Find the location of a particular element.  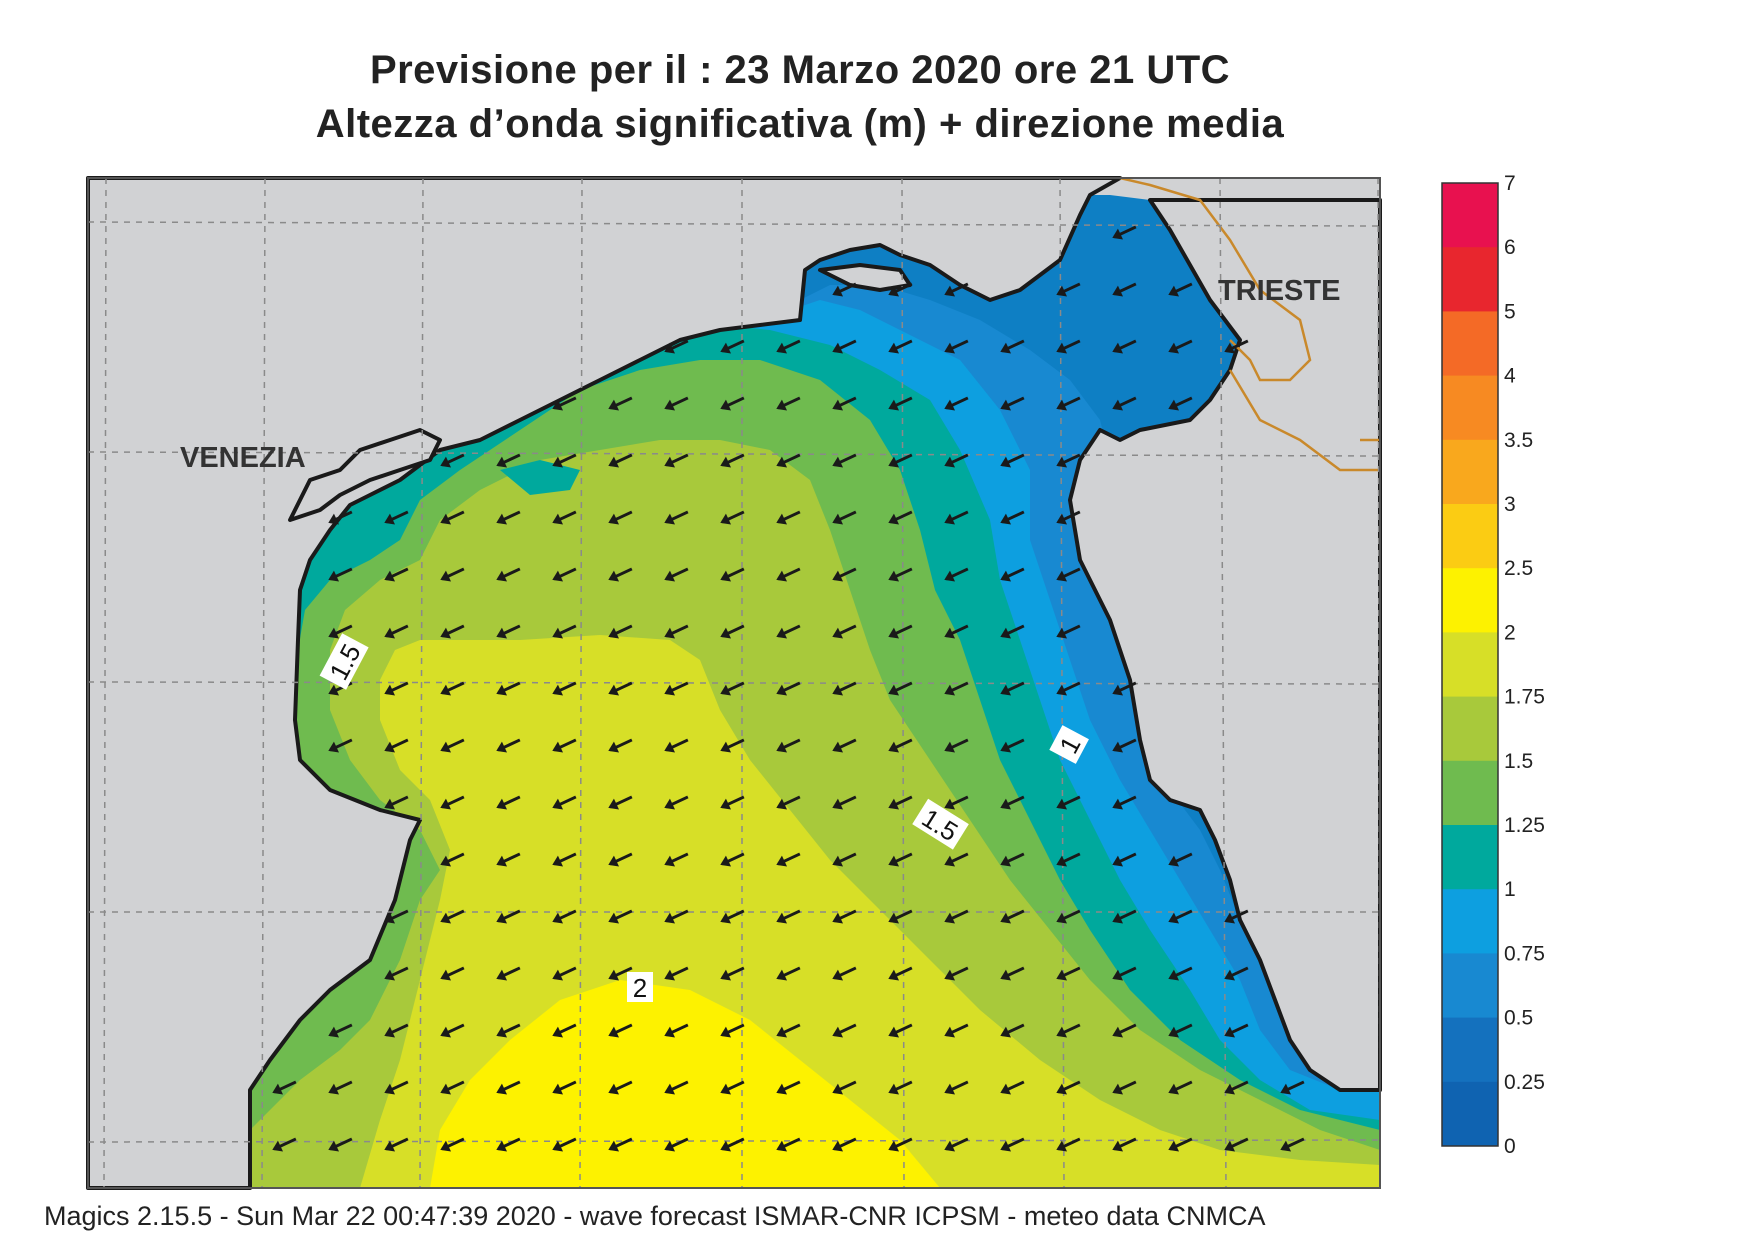

city-label-trieste: TRIESTE is located at coordinates (1279, 291).